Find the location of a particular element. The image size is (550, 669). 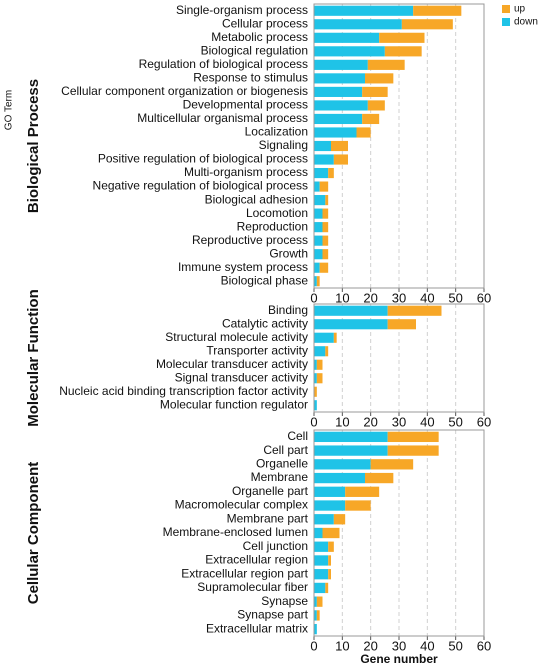

legend-label: down is located at coordinates (526, 22).